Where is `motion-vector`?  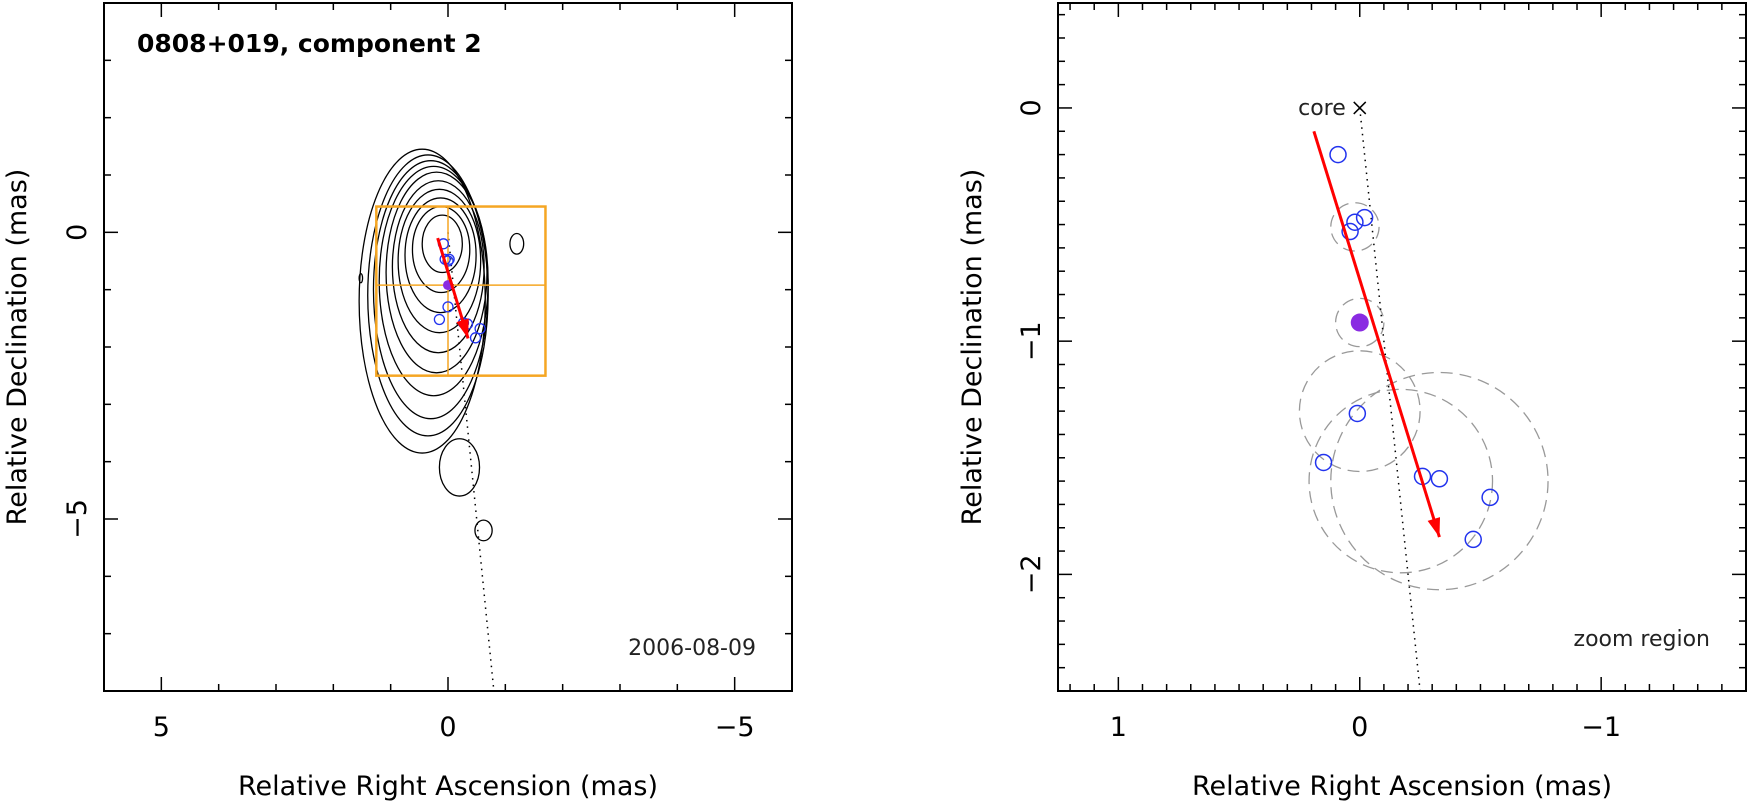 motion-vector is located at coordinates (1376, 334).